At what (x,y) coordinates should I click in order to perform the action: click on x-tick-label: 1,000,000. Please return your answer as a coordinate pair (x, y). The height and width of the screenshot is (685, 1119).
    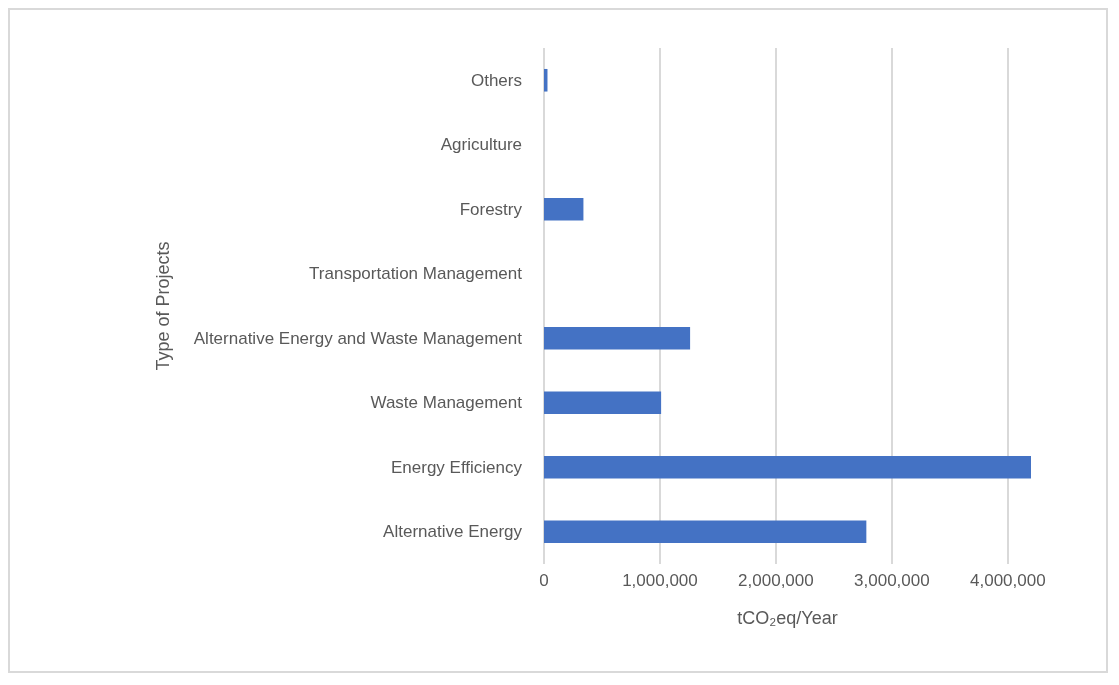
    Looking at the image, I should click on (660, 580).